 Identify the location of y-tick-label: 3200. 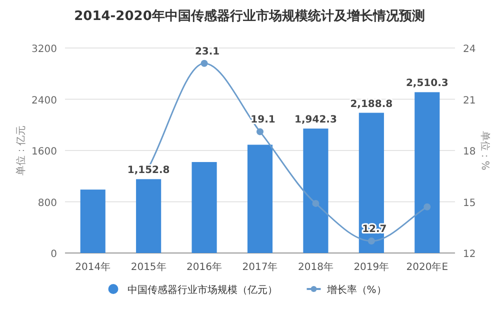
(44, 49).